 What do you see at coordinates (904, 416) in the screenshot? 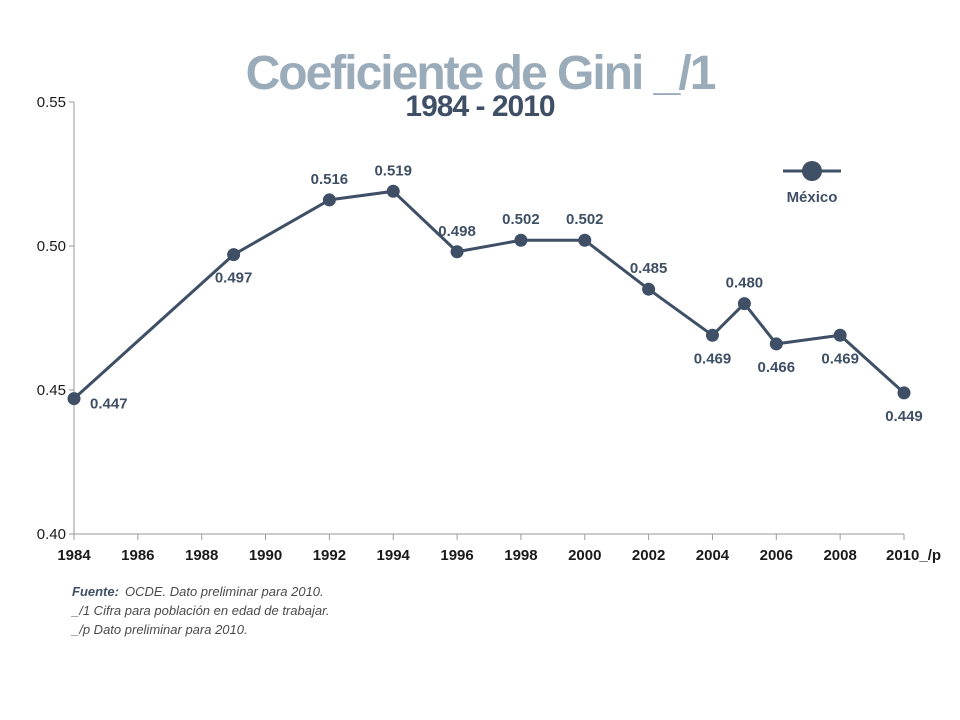
I see `data-label: 0.449` at bounding box center [904, 416].